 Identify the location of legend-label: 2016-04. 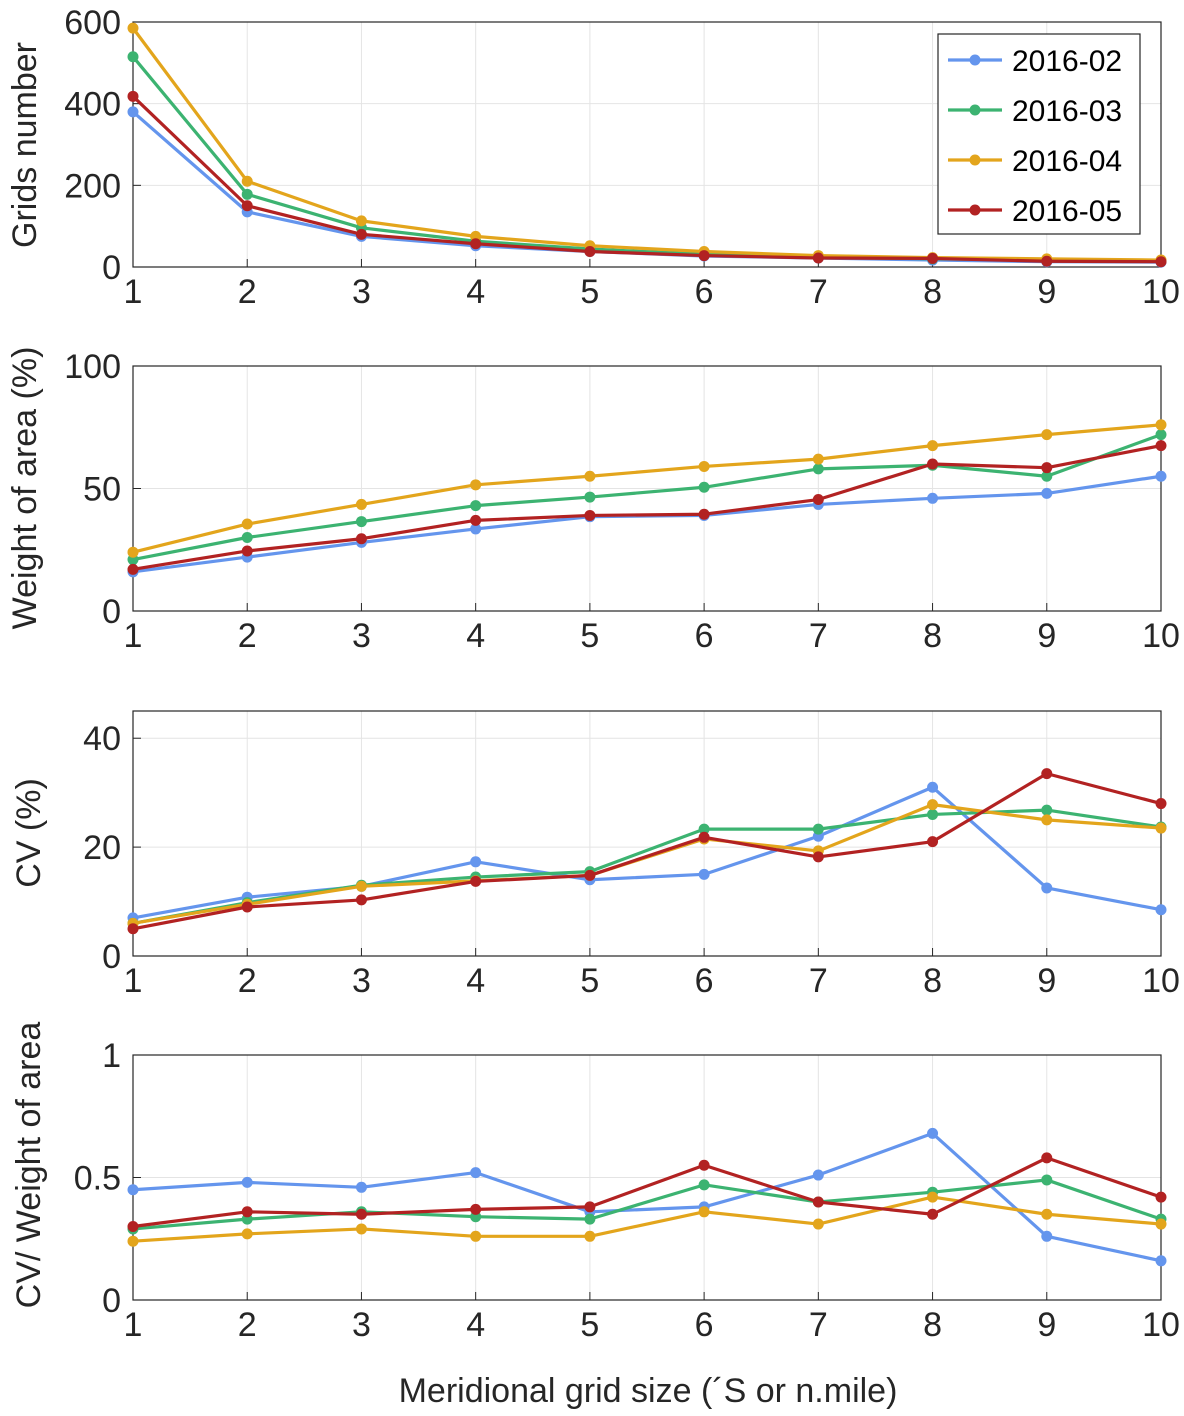
(1067, 161).